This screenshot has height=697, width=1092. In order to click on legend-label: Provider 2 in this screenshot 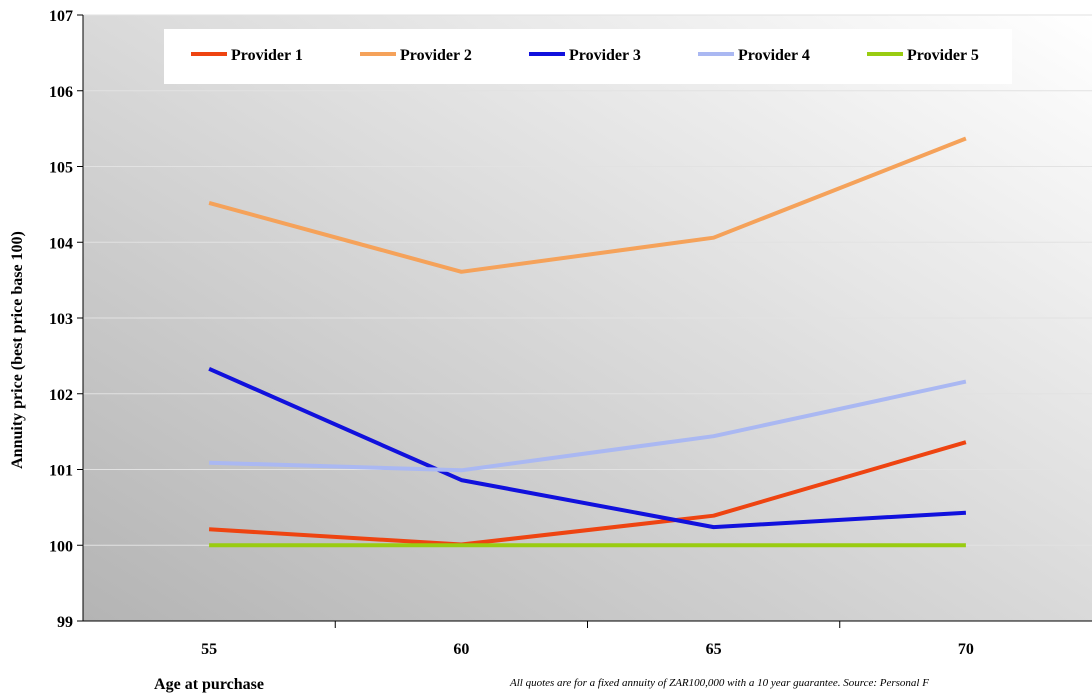, I will do `click(436, 55)`.